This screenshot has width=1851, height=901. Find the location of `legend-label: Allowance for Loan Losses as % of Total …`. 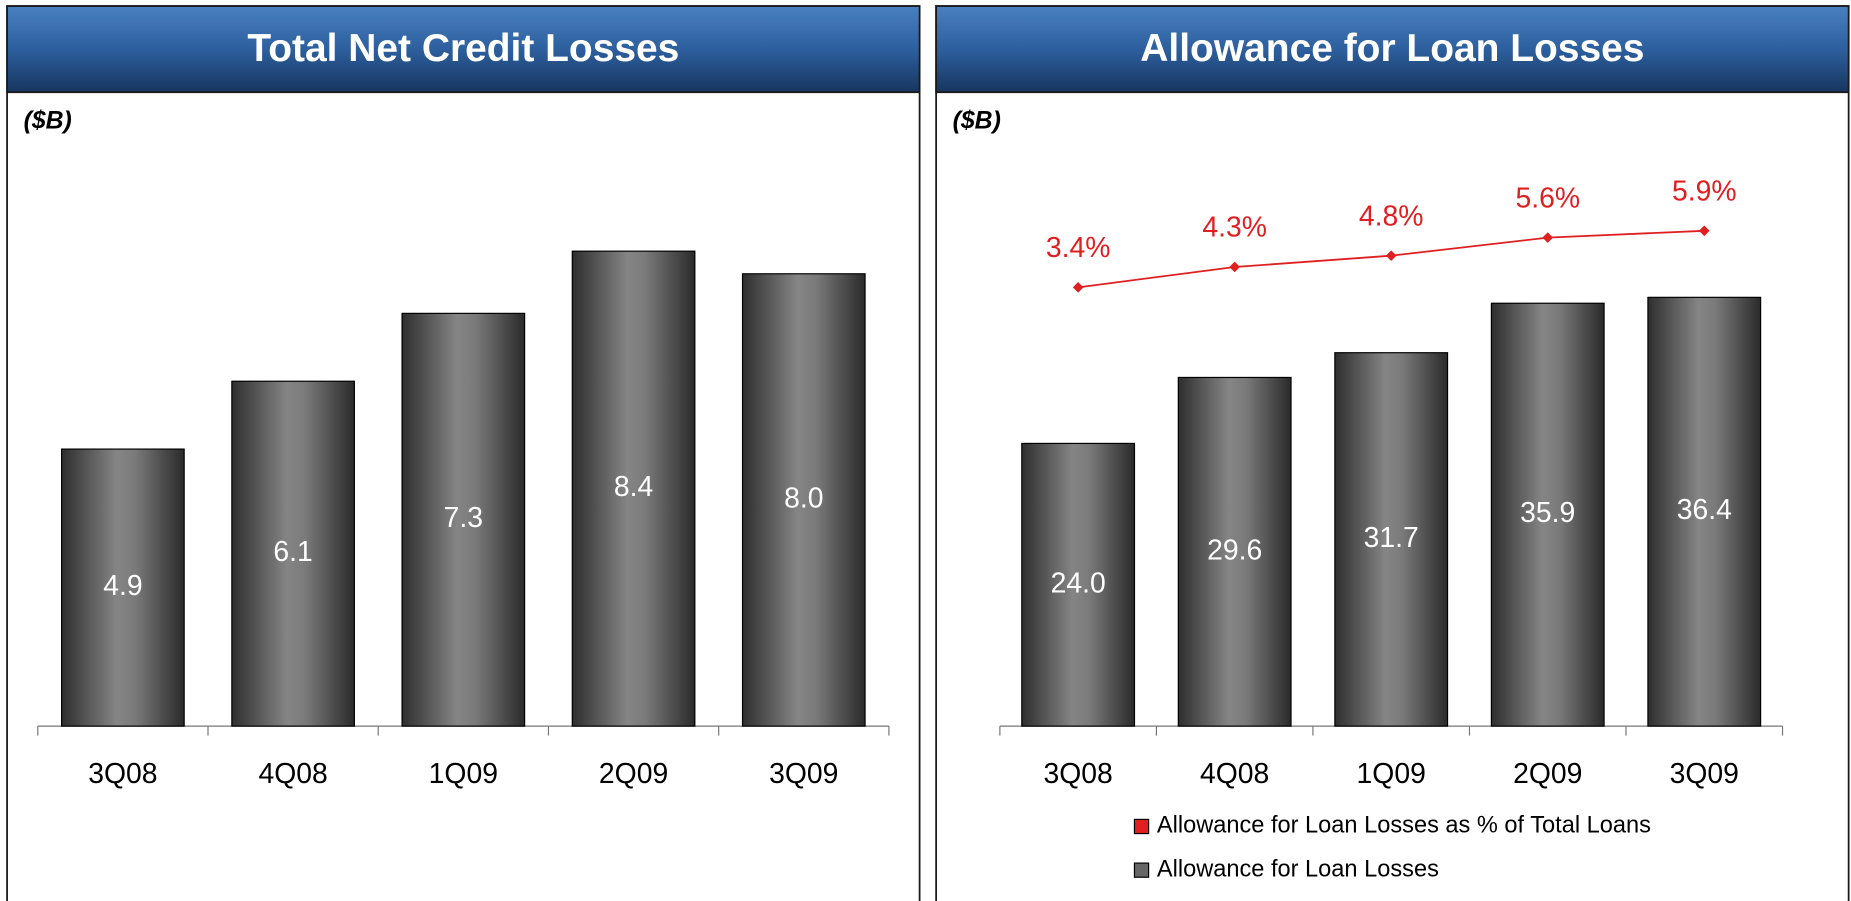

legend-label: Allowance for Loan Losses as % of Total … is located at coordinates (1404, 826).